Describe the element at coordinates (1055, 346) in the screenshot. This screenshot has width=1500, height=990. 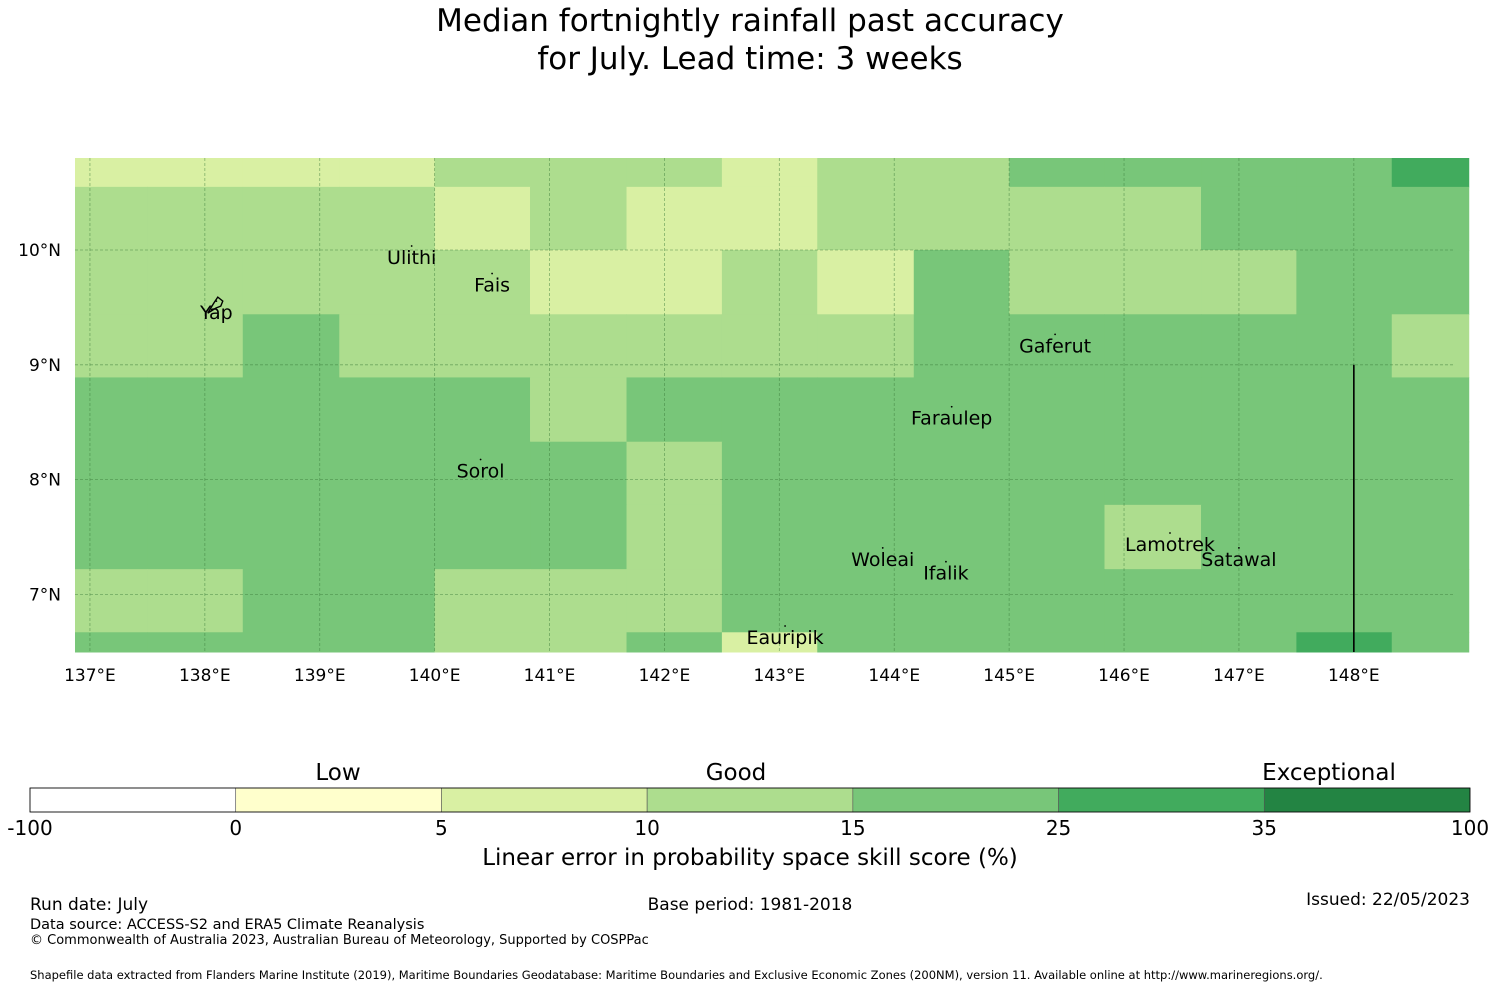
I see `place-label: Gaferut` at that location.